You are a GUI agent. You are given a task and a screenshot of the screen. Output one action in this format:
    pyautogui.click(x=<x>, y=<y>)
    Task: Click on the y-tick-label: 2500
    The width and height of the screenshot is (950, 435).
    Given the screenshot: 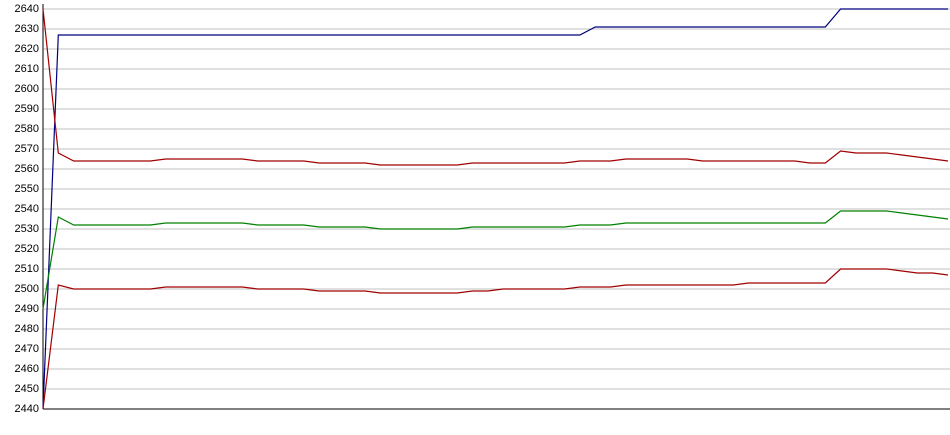 What is the action you would take?
    pyautogui.click(x=27, y=289)
    